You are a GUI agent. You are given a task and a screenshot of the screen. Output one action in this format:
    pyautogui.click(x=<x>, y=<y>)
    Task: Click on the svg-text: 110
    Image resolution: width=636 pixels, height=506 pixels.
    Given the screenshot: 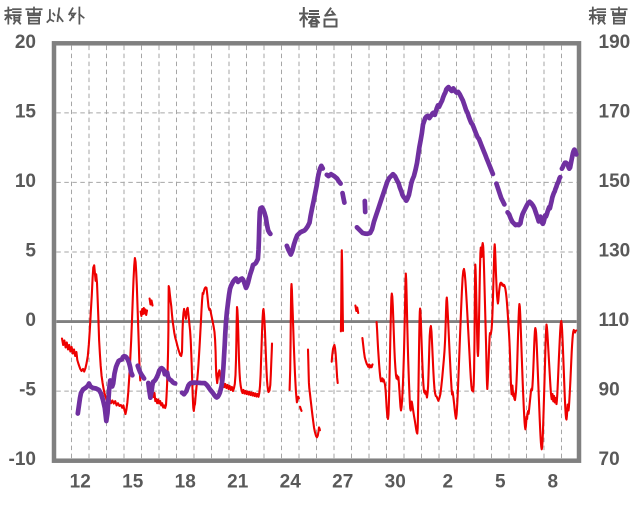 What is the action you would take?
    pyautogui.click(x=614, y=320)
    